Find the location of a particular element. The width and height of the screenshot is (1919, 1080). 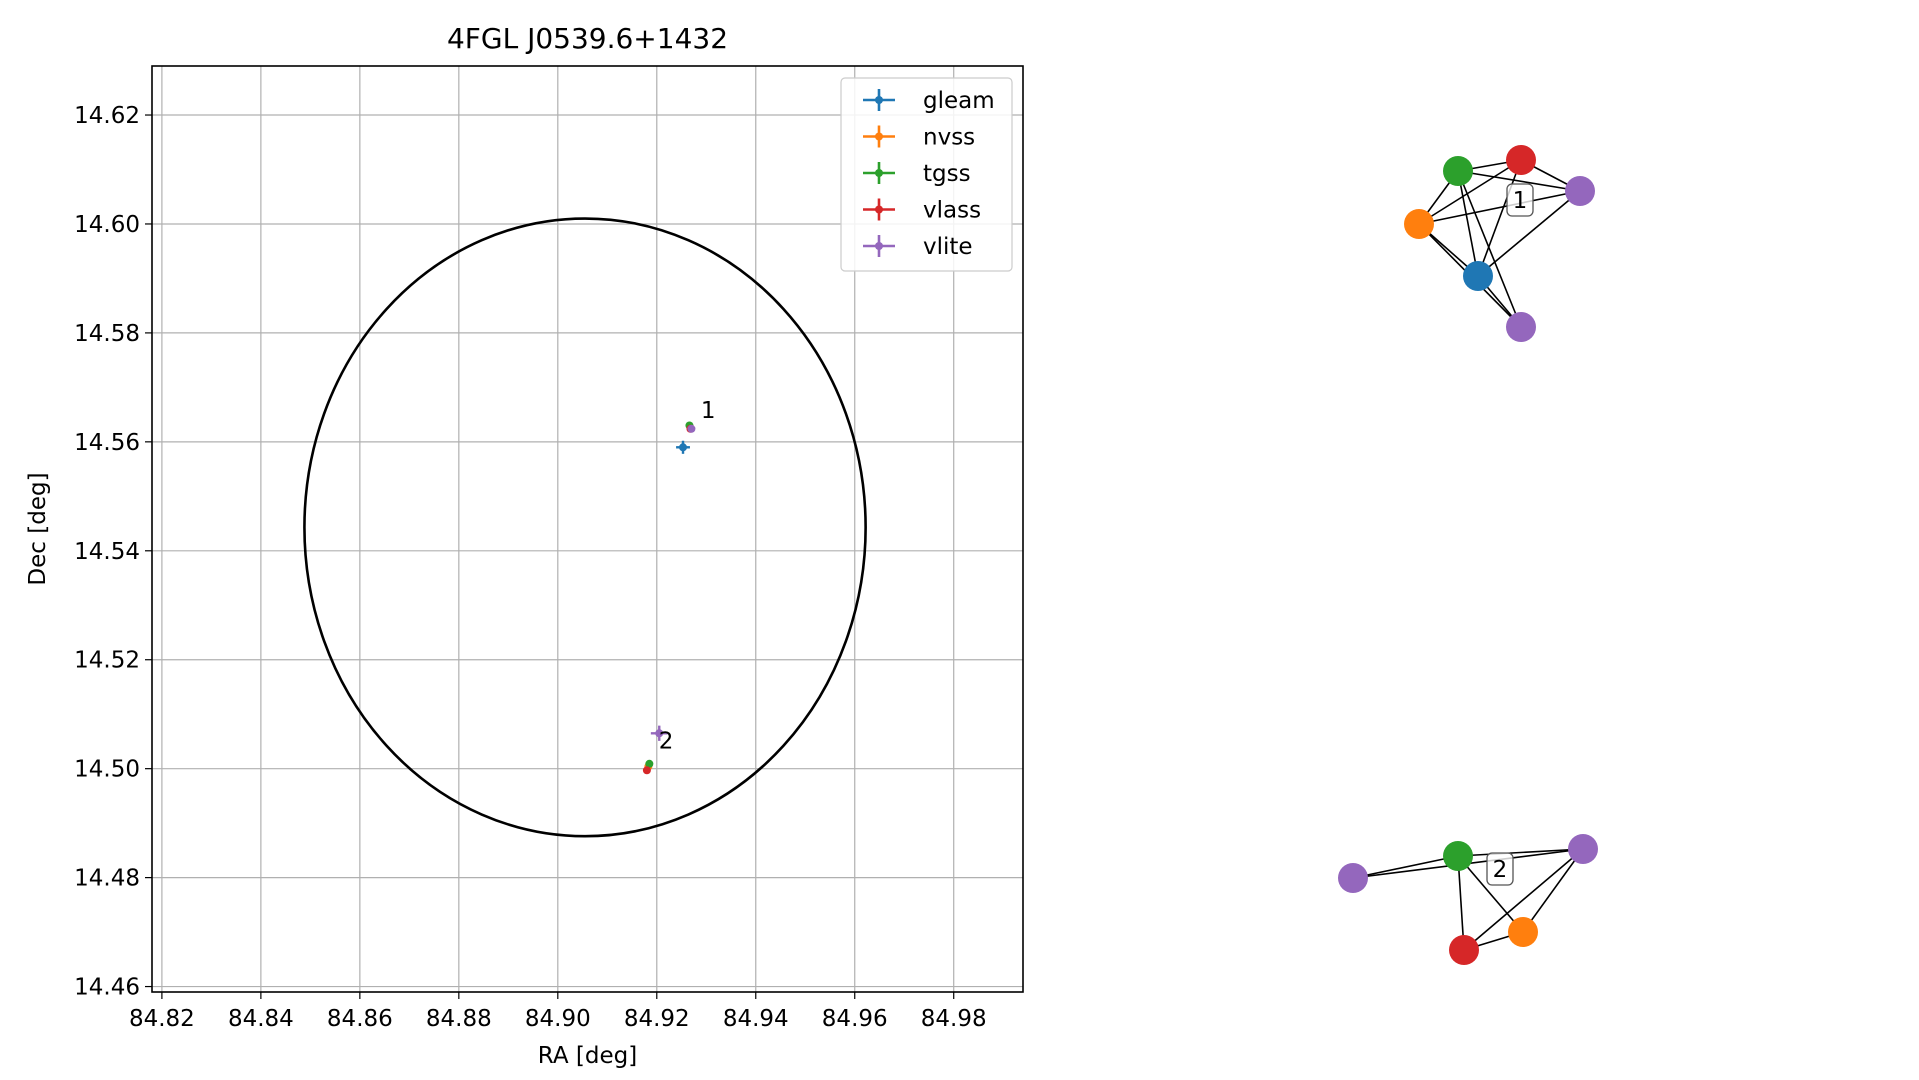

legend-label: gleam is located at coordinates (959, 101).